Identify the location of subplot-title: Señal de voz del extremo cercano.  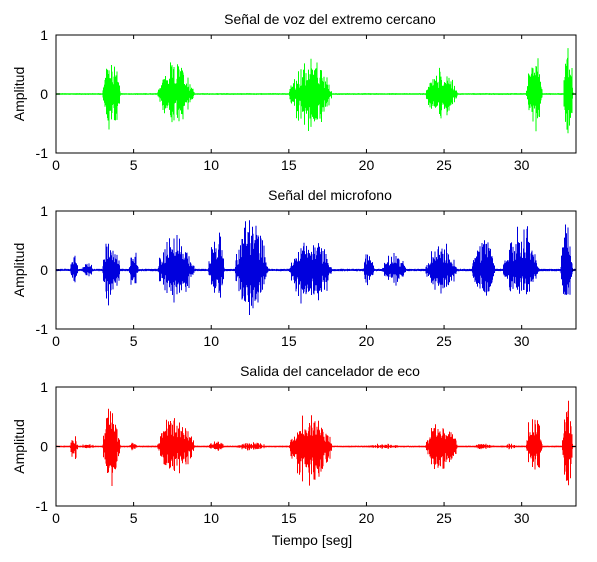
(330, 19).